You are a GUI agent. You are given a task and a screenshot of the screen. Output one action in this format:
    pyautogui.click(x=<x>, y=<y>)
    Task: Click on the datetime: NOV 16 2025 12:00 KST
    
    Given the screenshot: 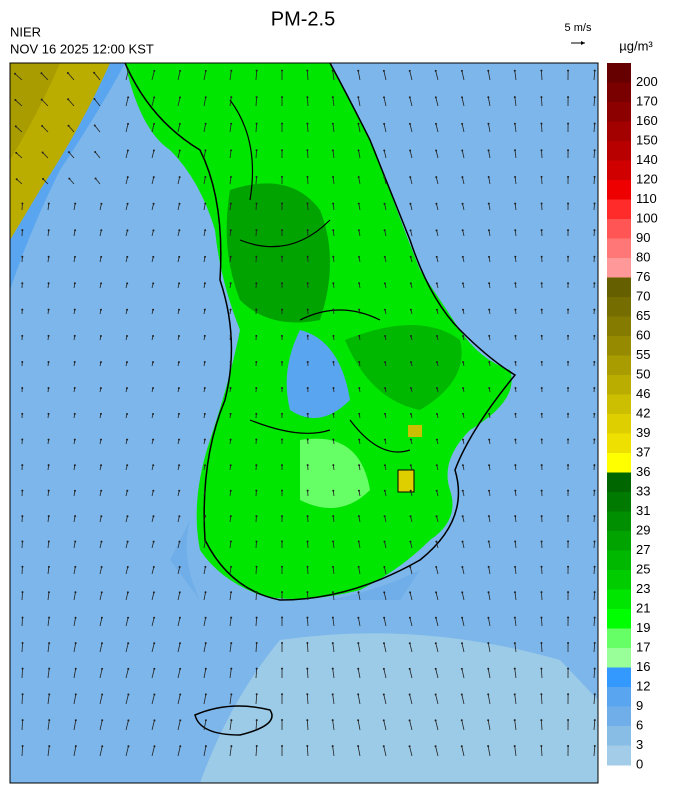 What is the action you would take?
    pyautogui.click(x=82, y=48)
    